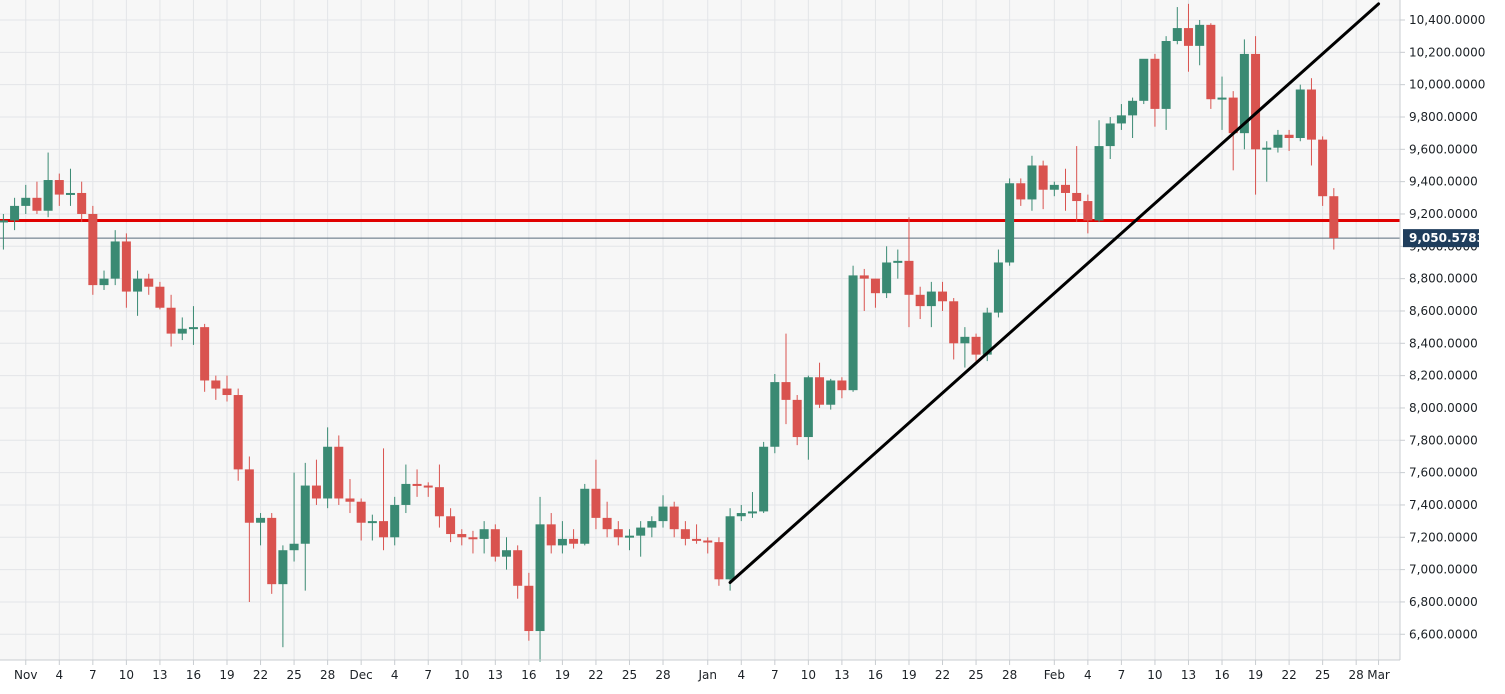 The image size is (1505, 694). I want to click on y-tick-label: 6,600.0000, so click(1443, 634).